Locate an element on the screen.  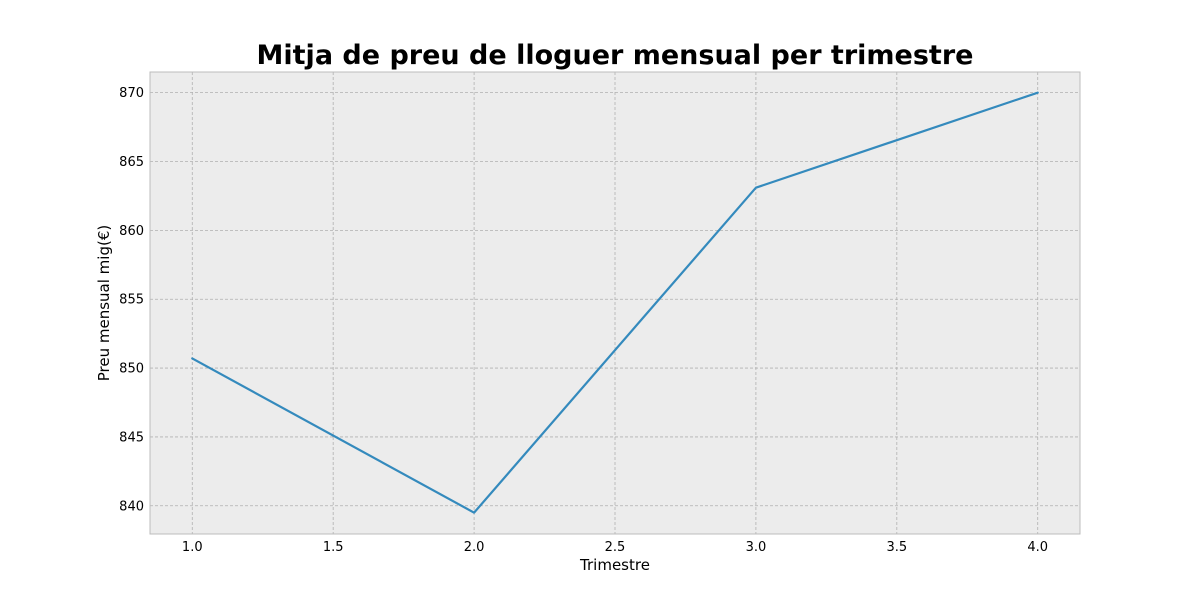
y-tick-label: 865 is located at coordinates (131, 162).